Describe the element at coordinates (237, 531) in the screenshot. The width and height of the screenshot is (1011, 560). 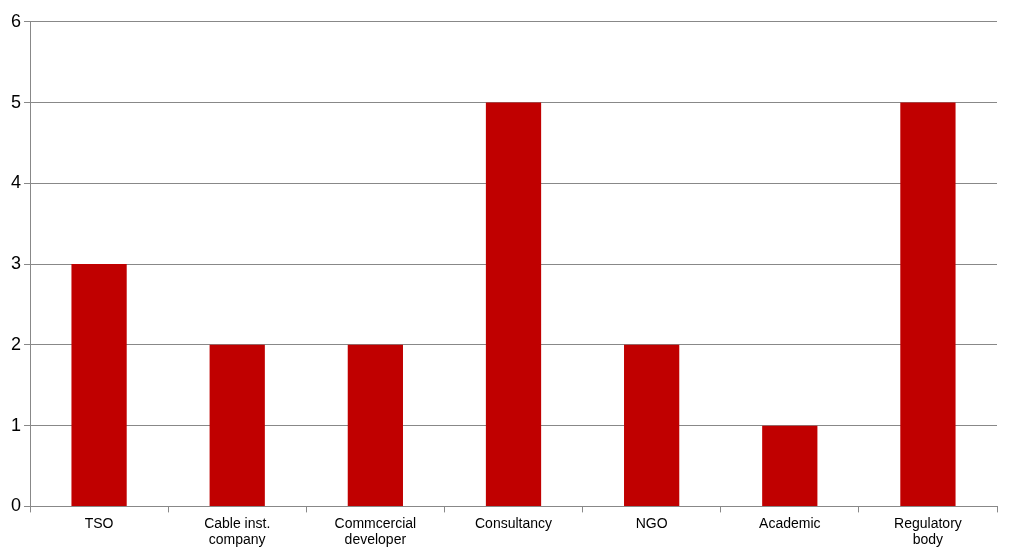
I see `x-tick-label: Cable inst. company` at that location.